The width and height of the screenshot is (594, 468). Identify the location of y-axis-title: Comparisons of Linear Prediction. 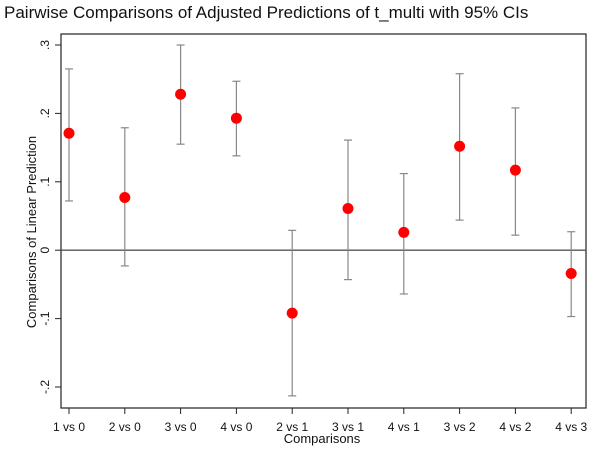
(31, 232).